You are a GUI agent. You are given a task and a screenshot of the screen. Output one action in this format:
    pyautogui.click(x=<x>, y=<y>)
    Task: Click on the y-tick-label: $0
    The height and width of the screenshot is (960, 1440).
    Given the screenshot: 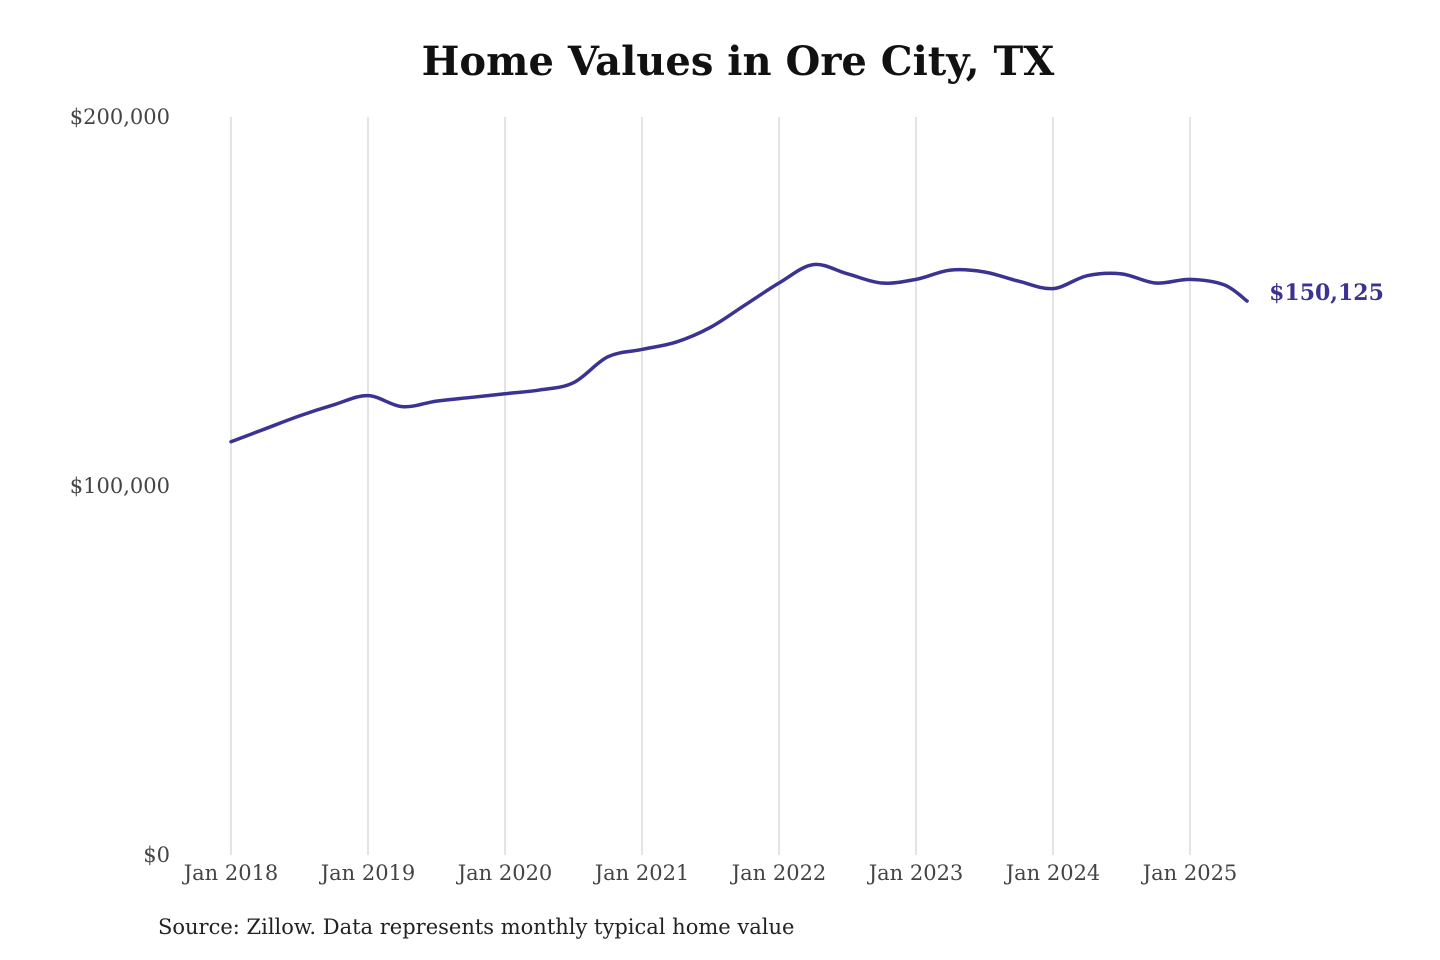 What is the action you would take?
    pyautogui.click(x=156, y=855)
    